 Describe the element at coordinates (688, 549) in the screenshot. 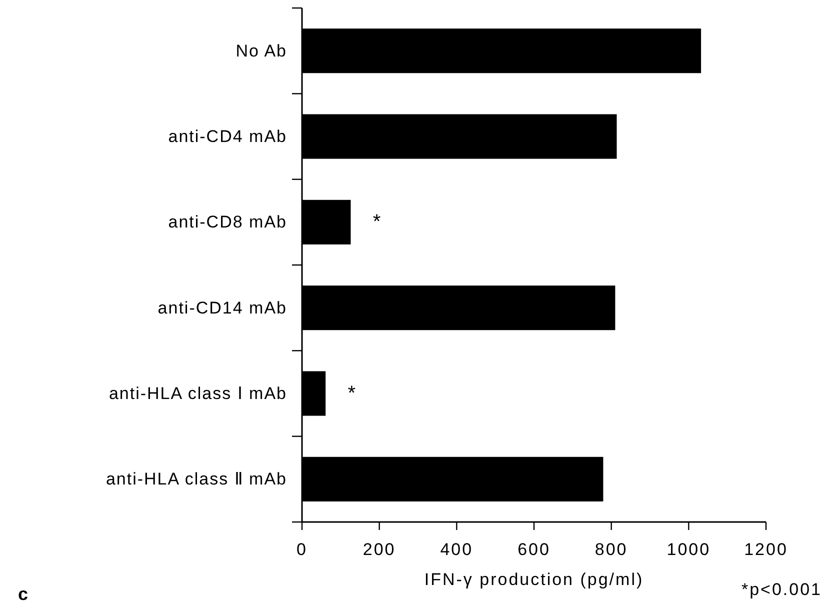

I see `x-tick-label: 1000` at that location.